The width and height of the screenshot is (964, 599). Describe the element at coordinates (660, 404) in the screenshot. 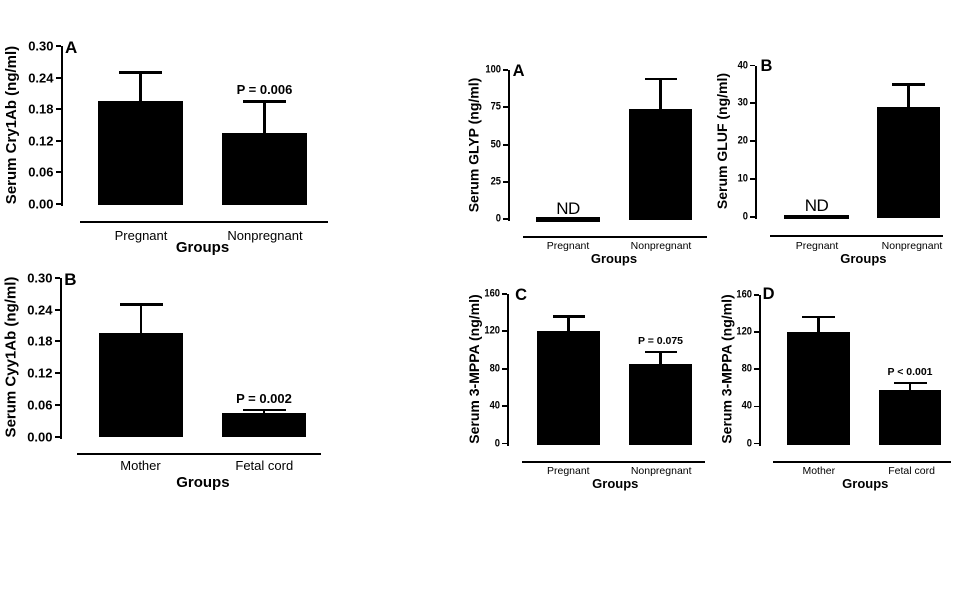

I see `serum-3mppa-groups-bar` at that location.